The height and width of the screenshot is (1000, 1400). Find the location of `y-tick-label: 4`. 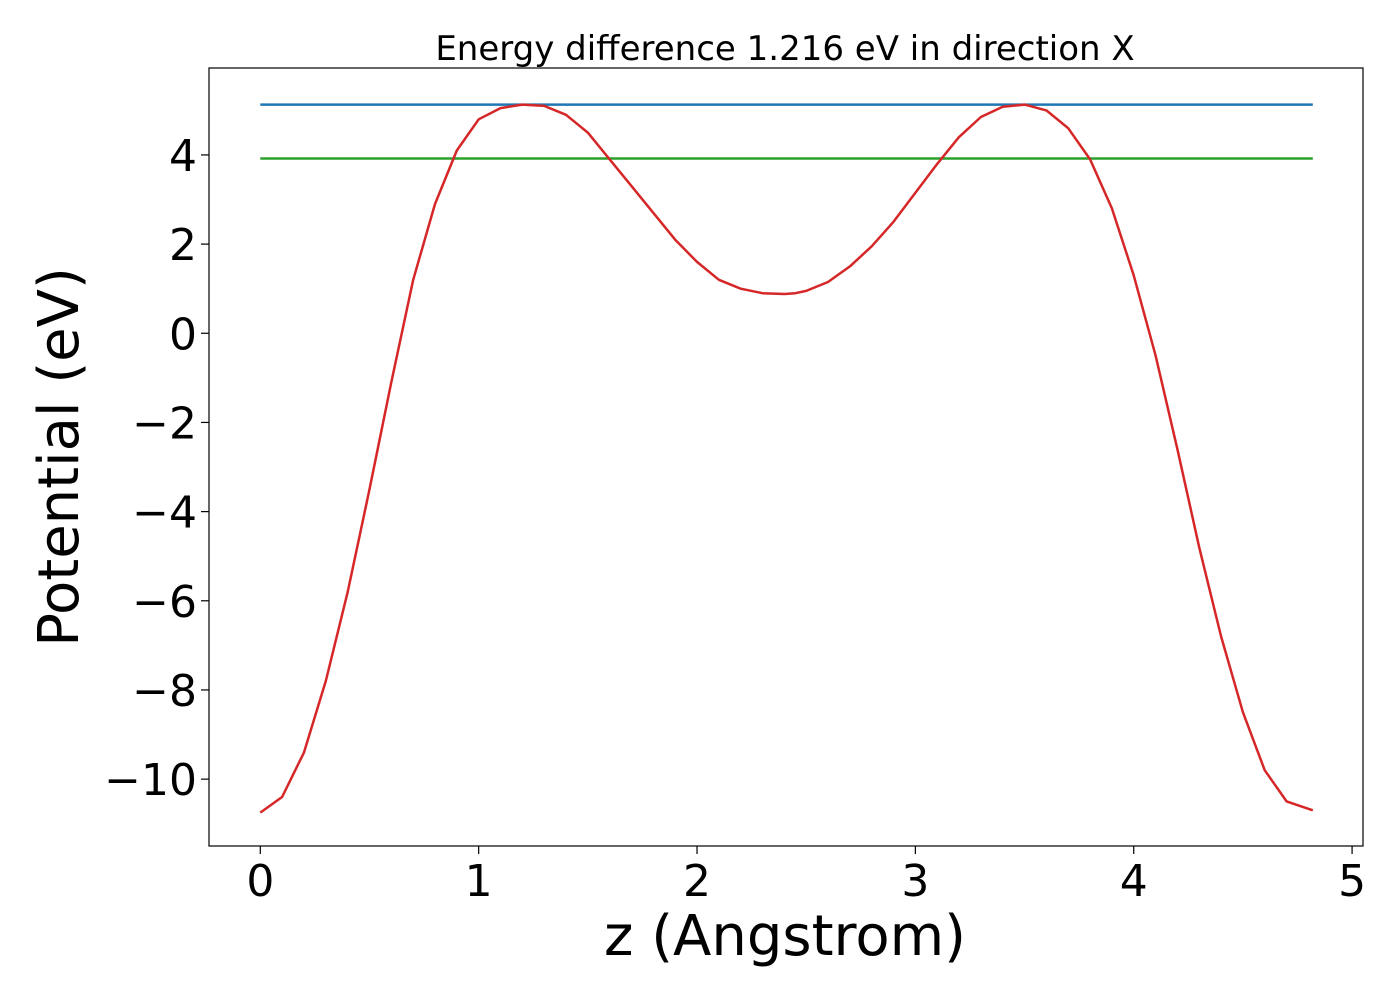

y-tick-label: 4 is located at coordinates (183, 156).